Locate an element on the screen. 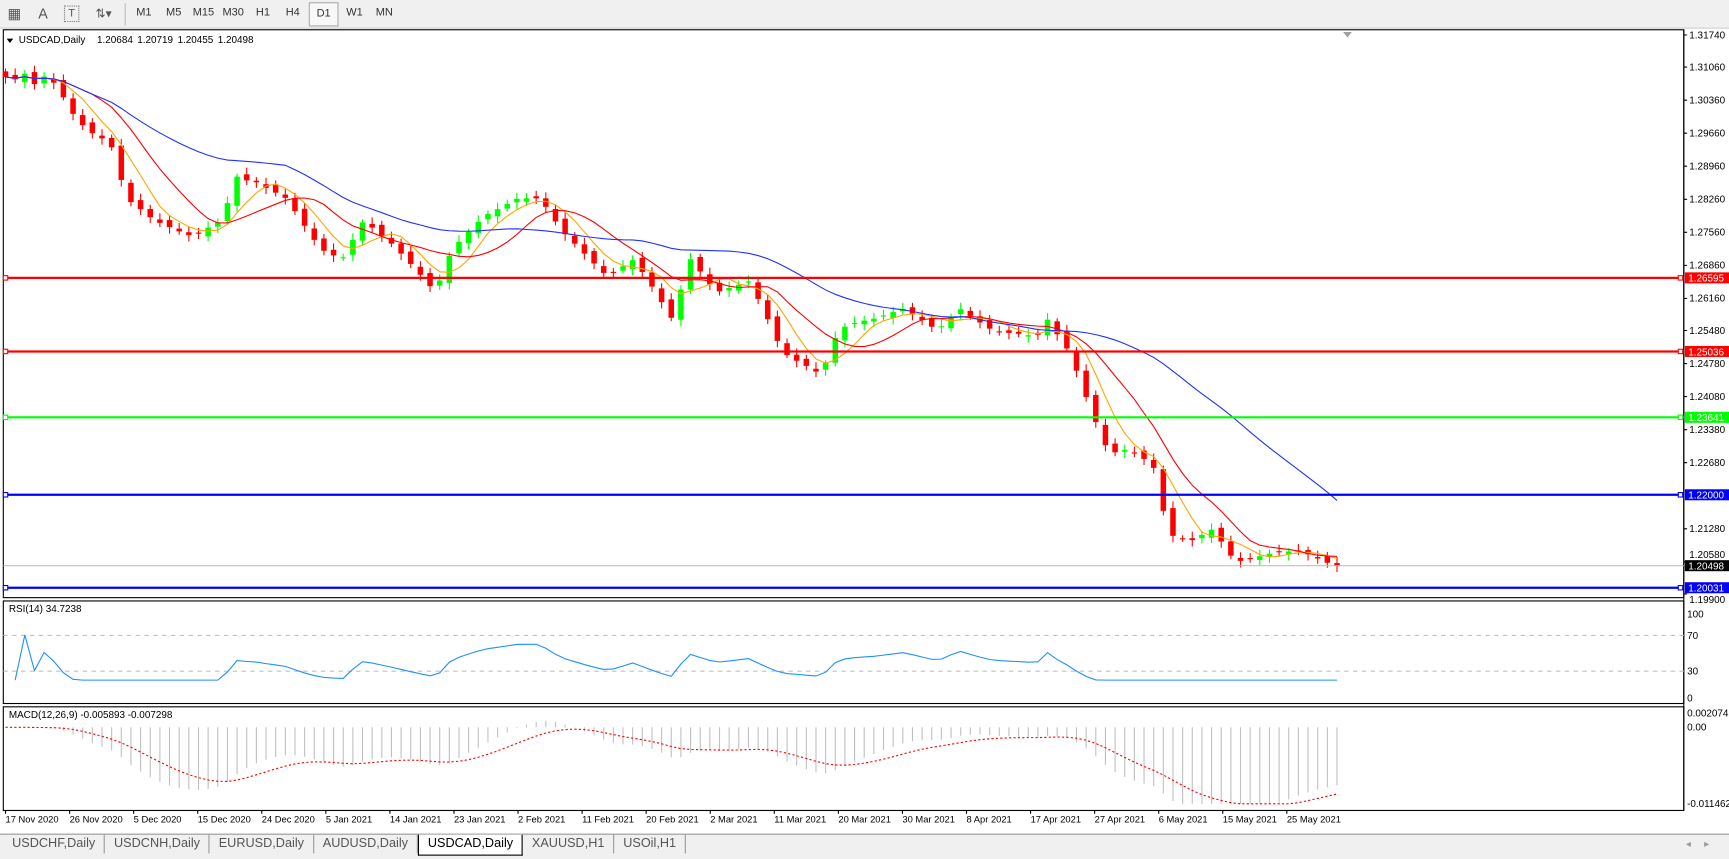 This screenshot has width=1729, height=859. macd-axis-label: 0.002074 is located at coordinates (1708, 714).